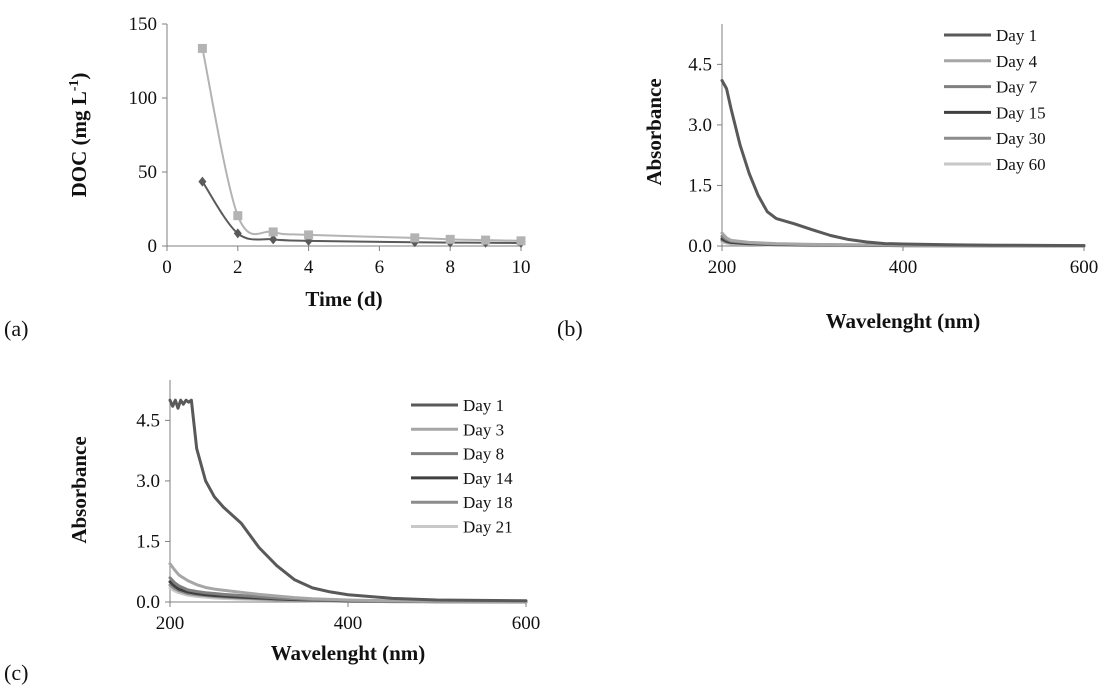  Describe the element at coordinates (148, 481) in the screenshot. I see `chart-c-y-tick-label: 3.0` at that location.